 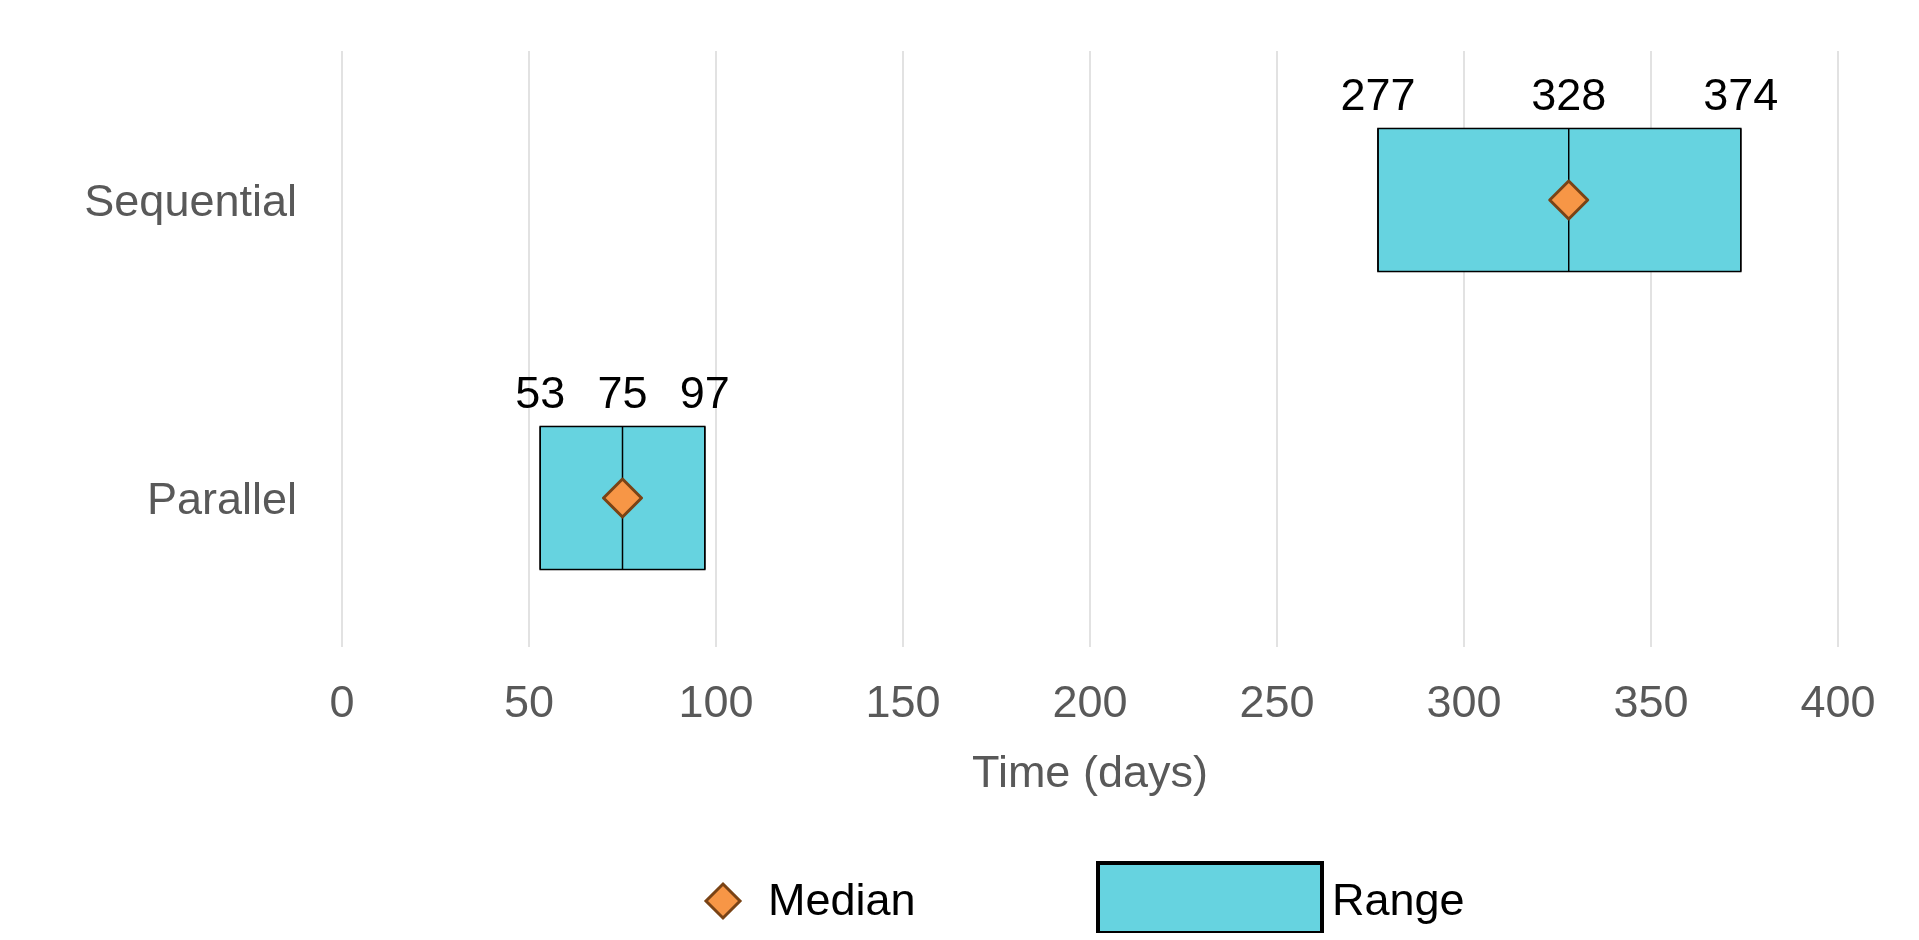 What do you see at coordinates (704, 393) in the screenshot?
I see `annotation: 97` at bounding box center [704, 393].